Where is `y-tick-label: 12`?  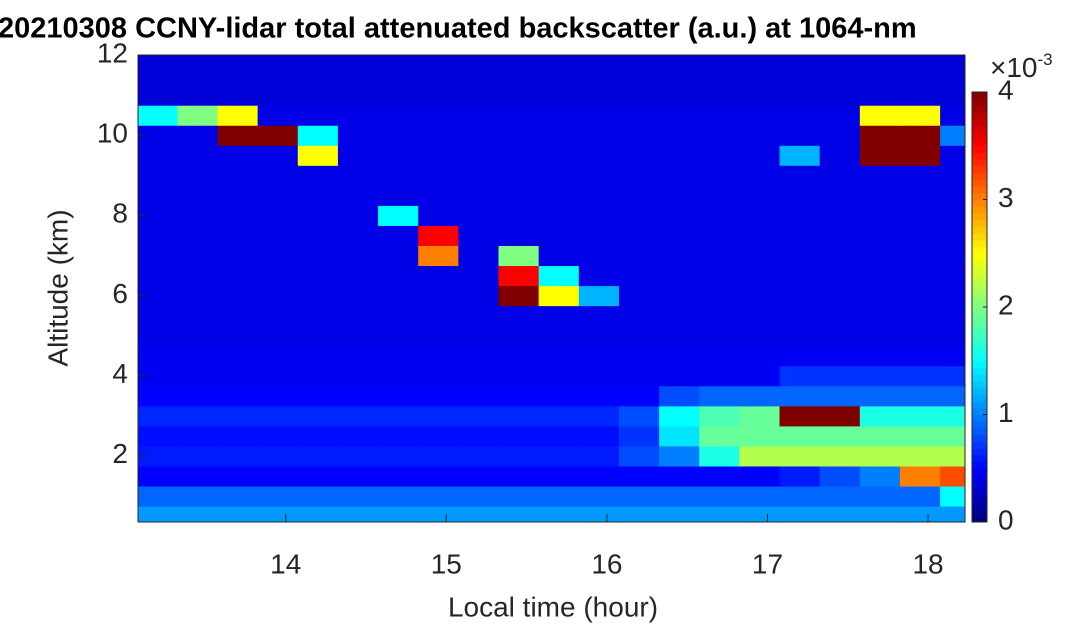
y-tick-label: 12 is located at coordinates (112, 52).